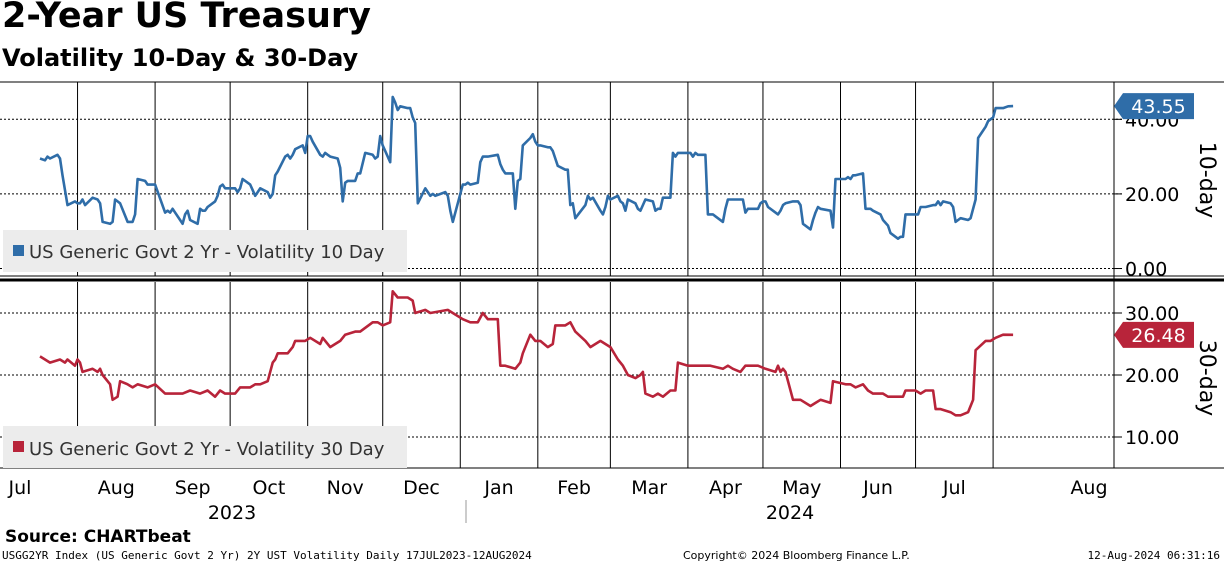  Describe the element at coordinates (1158, 107) in the screenshot. I see `last-value-10day: 43.55` at that location.